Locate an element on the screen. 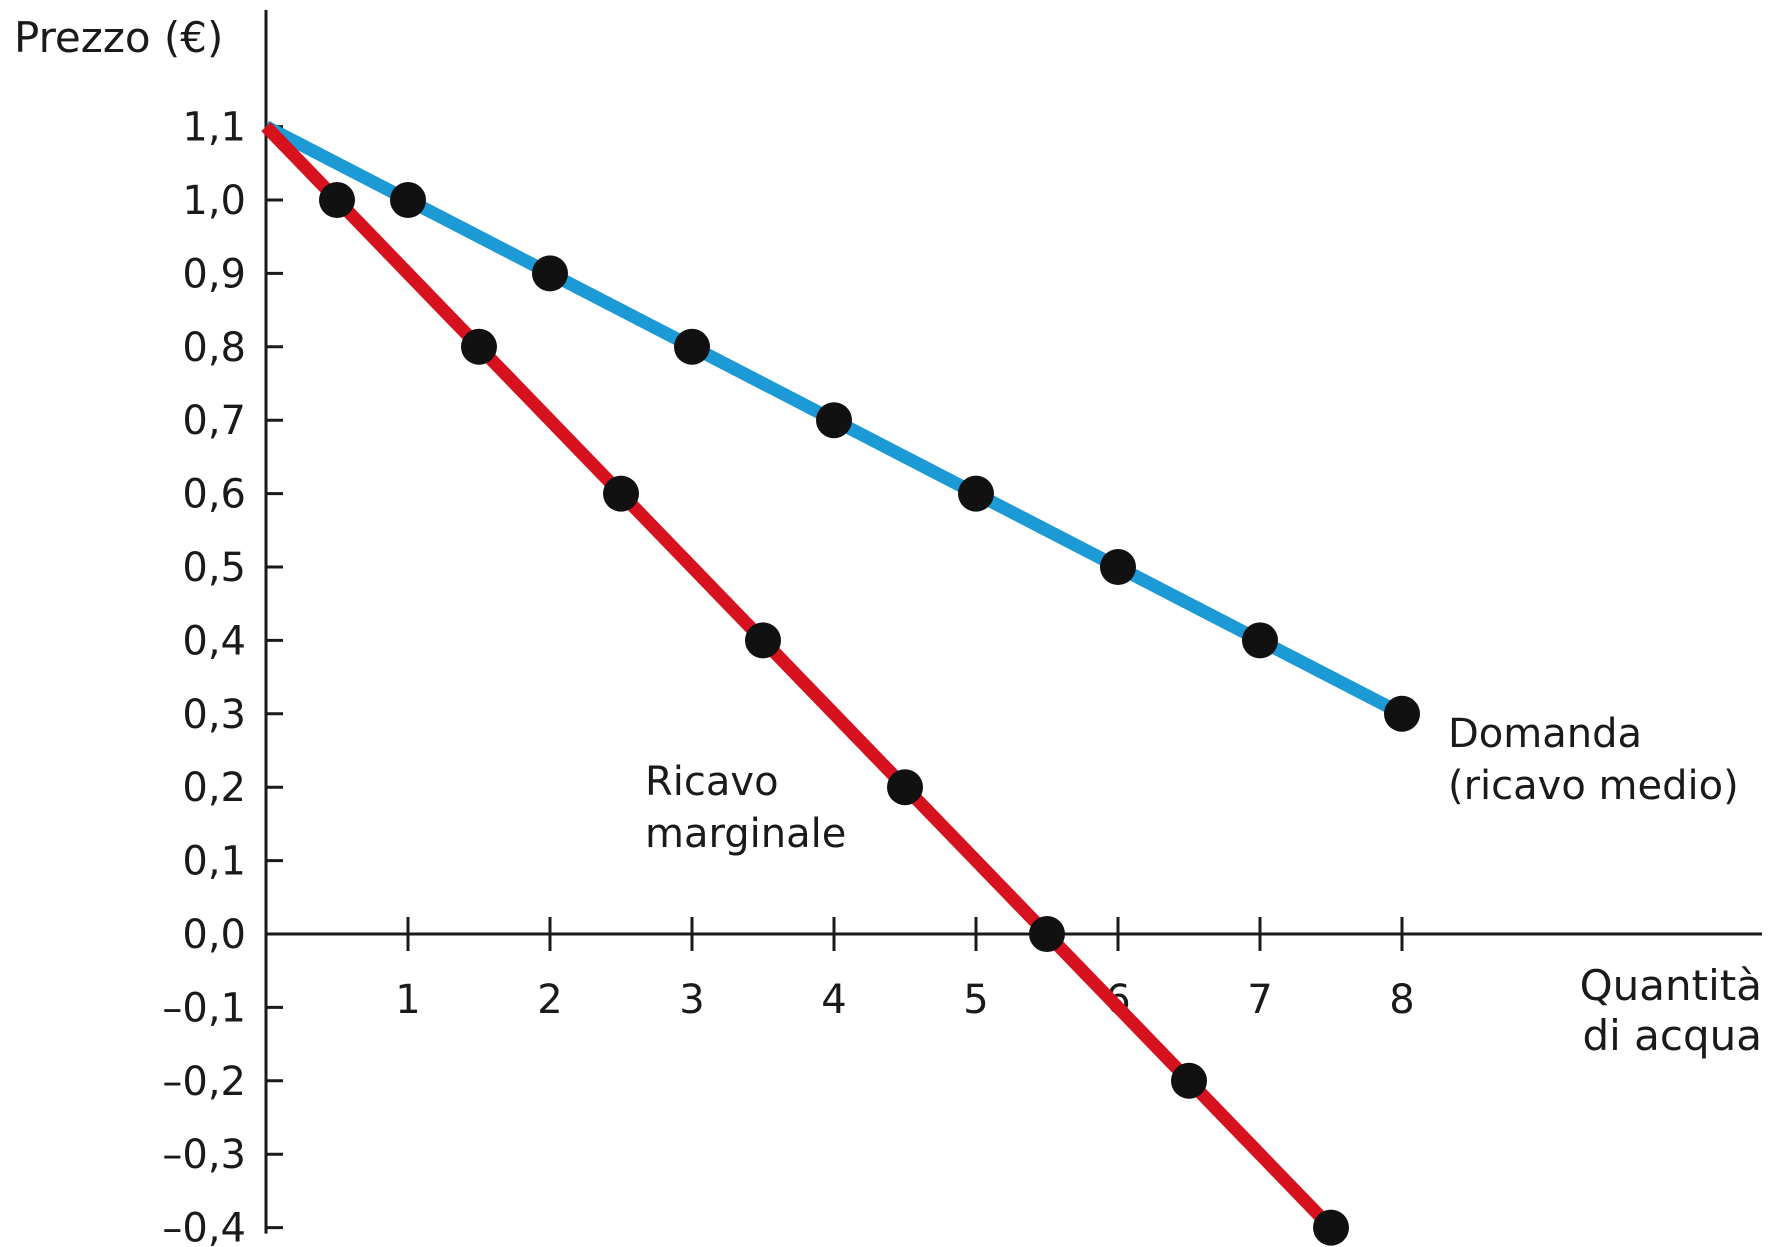 The width and height of the screenshot is (1775, 1247). y-tick-label: –0,2 is located at coordinates (204, 1082).